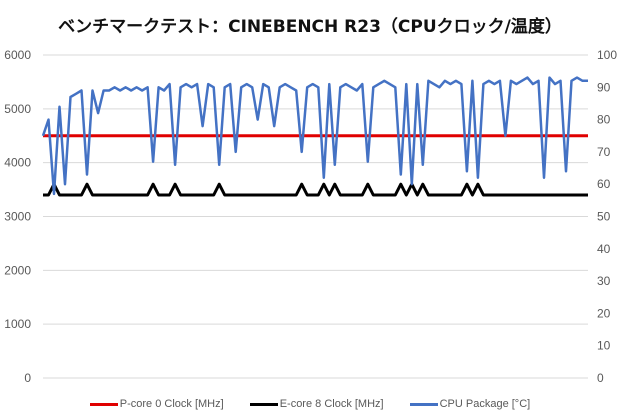  I want to click on legend-item: E-core 8 Clock [MHz], so click(316, 404).